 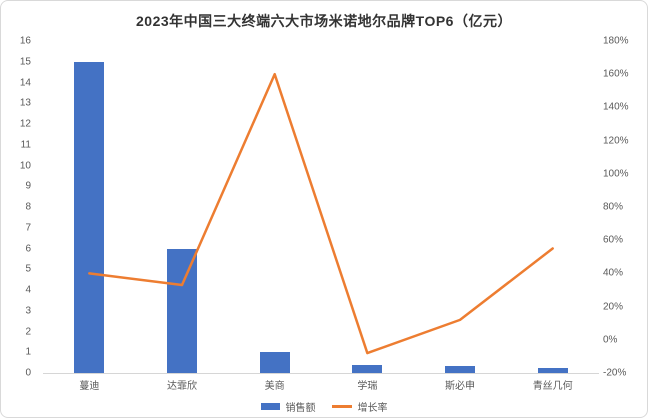 What do you see at coordinates (182, 310) in the screenshot?
I see `bar-达霏欣` at bounding box center [182, 310].